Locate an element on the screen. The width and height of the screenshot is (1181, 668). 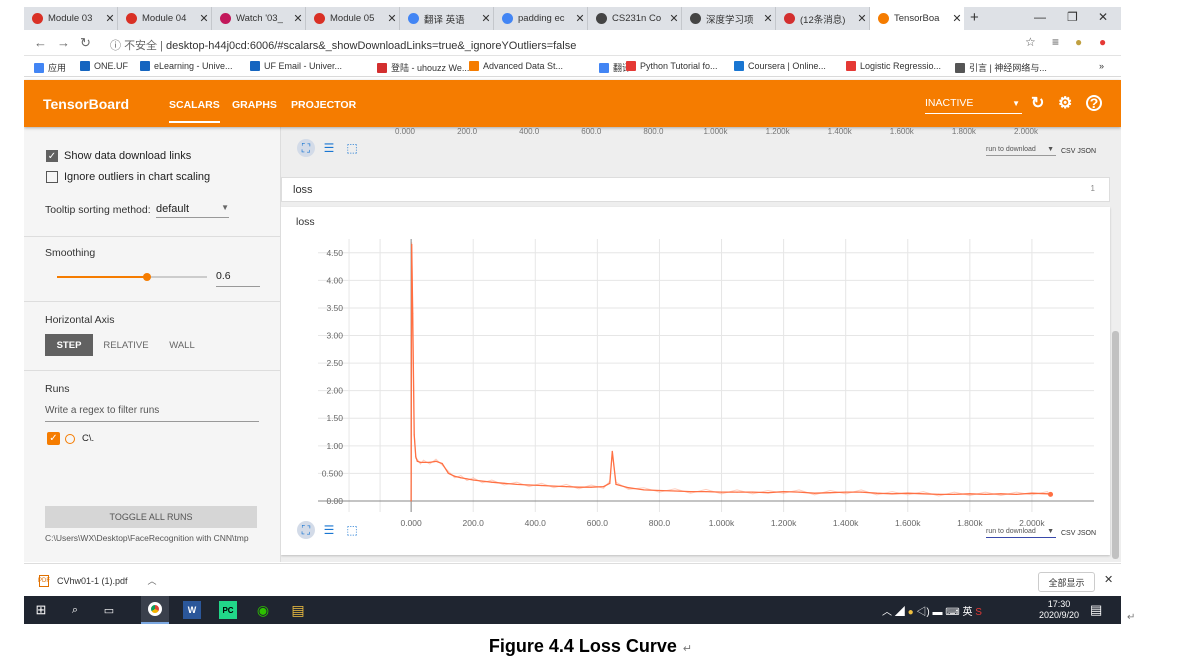
show-all-downloads-button: 全部显示 is located at coordinates (1066, 582).